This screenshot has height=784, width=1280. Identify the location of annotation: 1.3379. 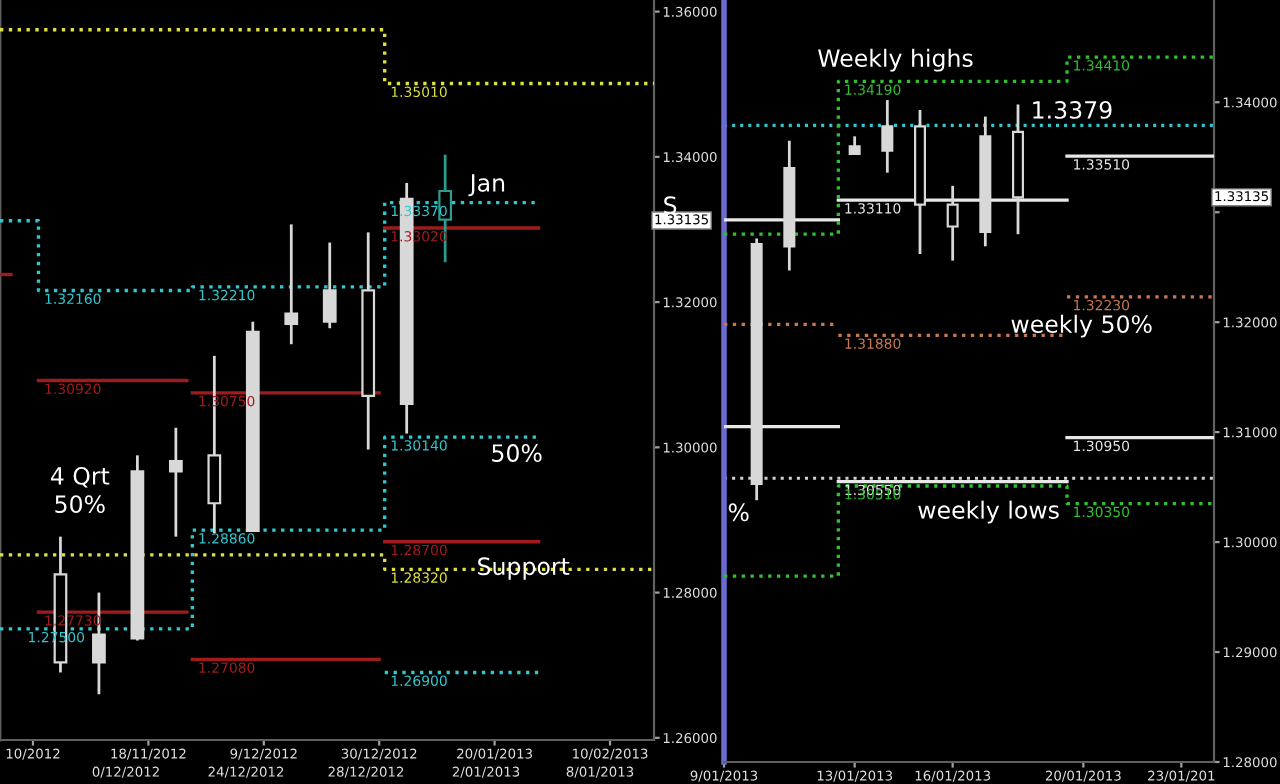
(1072, 110).